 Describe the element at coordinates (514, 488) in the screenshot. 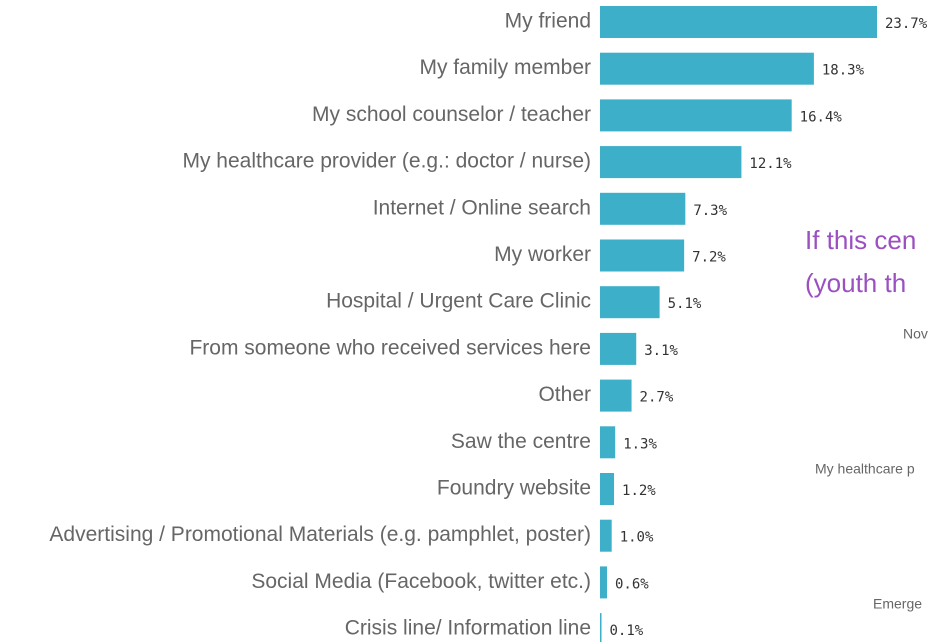

I see `category-label: Foundry website` at that location.